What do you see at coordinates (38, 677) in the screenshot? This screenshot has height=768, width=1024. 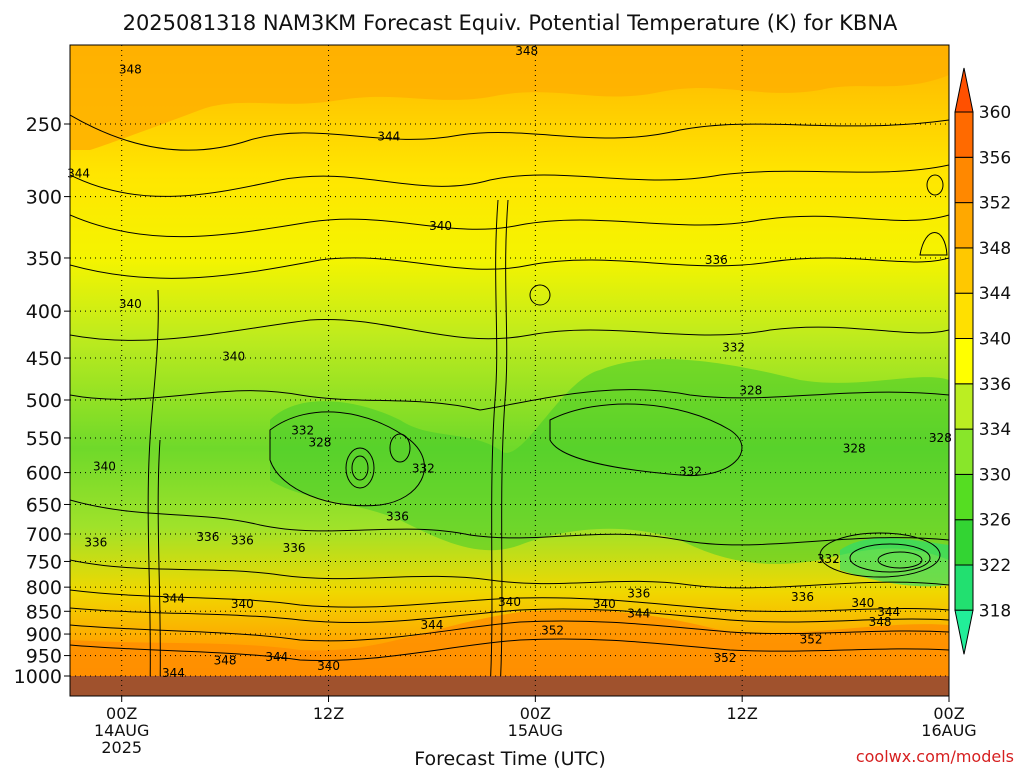 I see `y-tick-label: 1000` at bounding box center [38, 677].